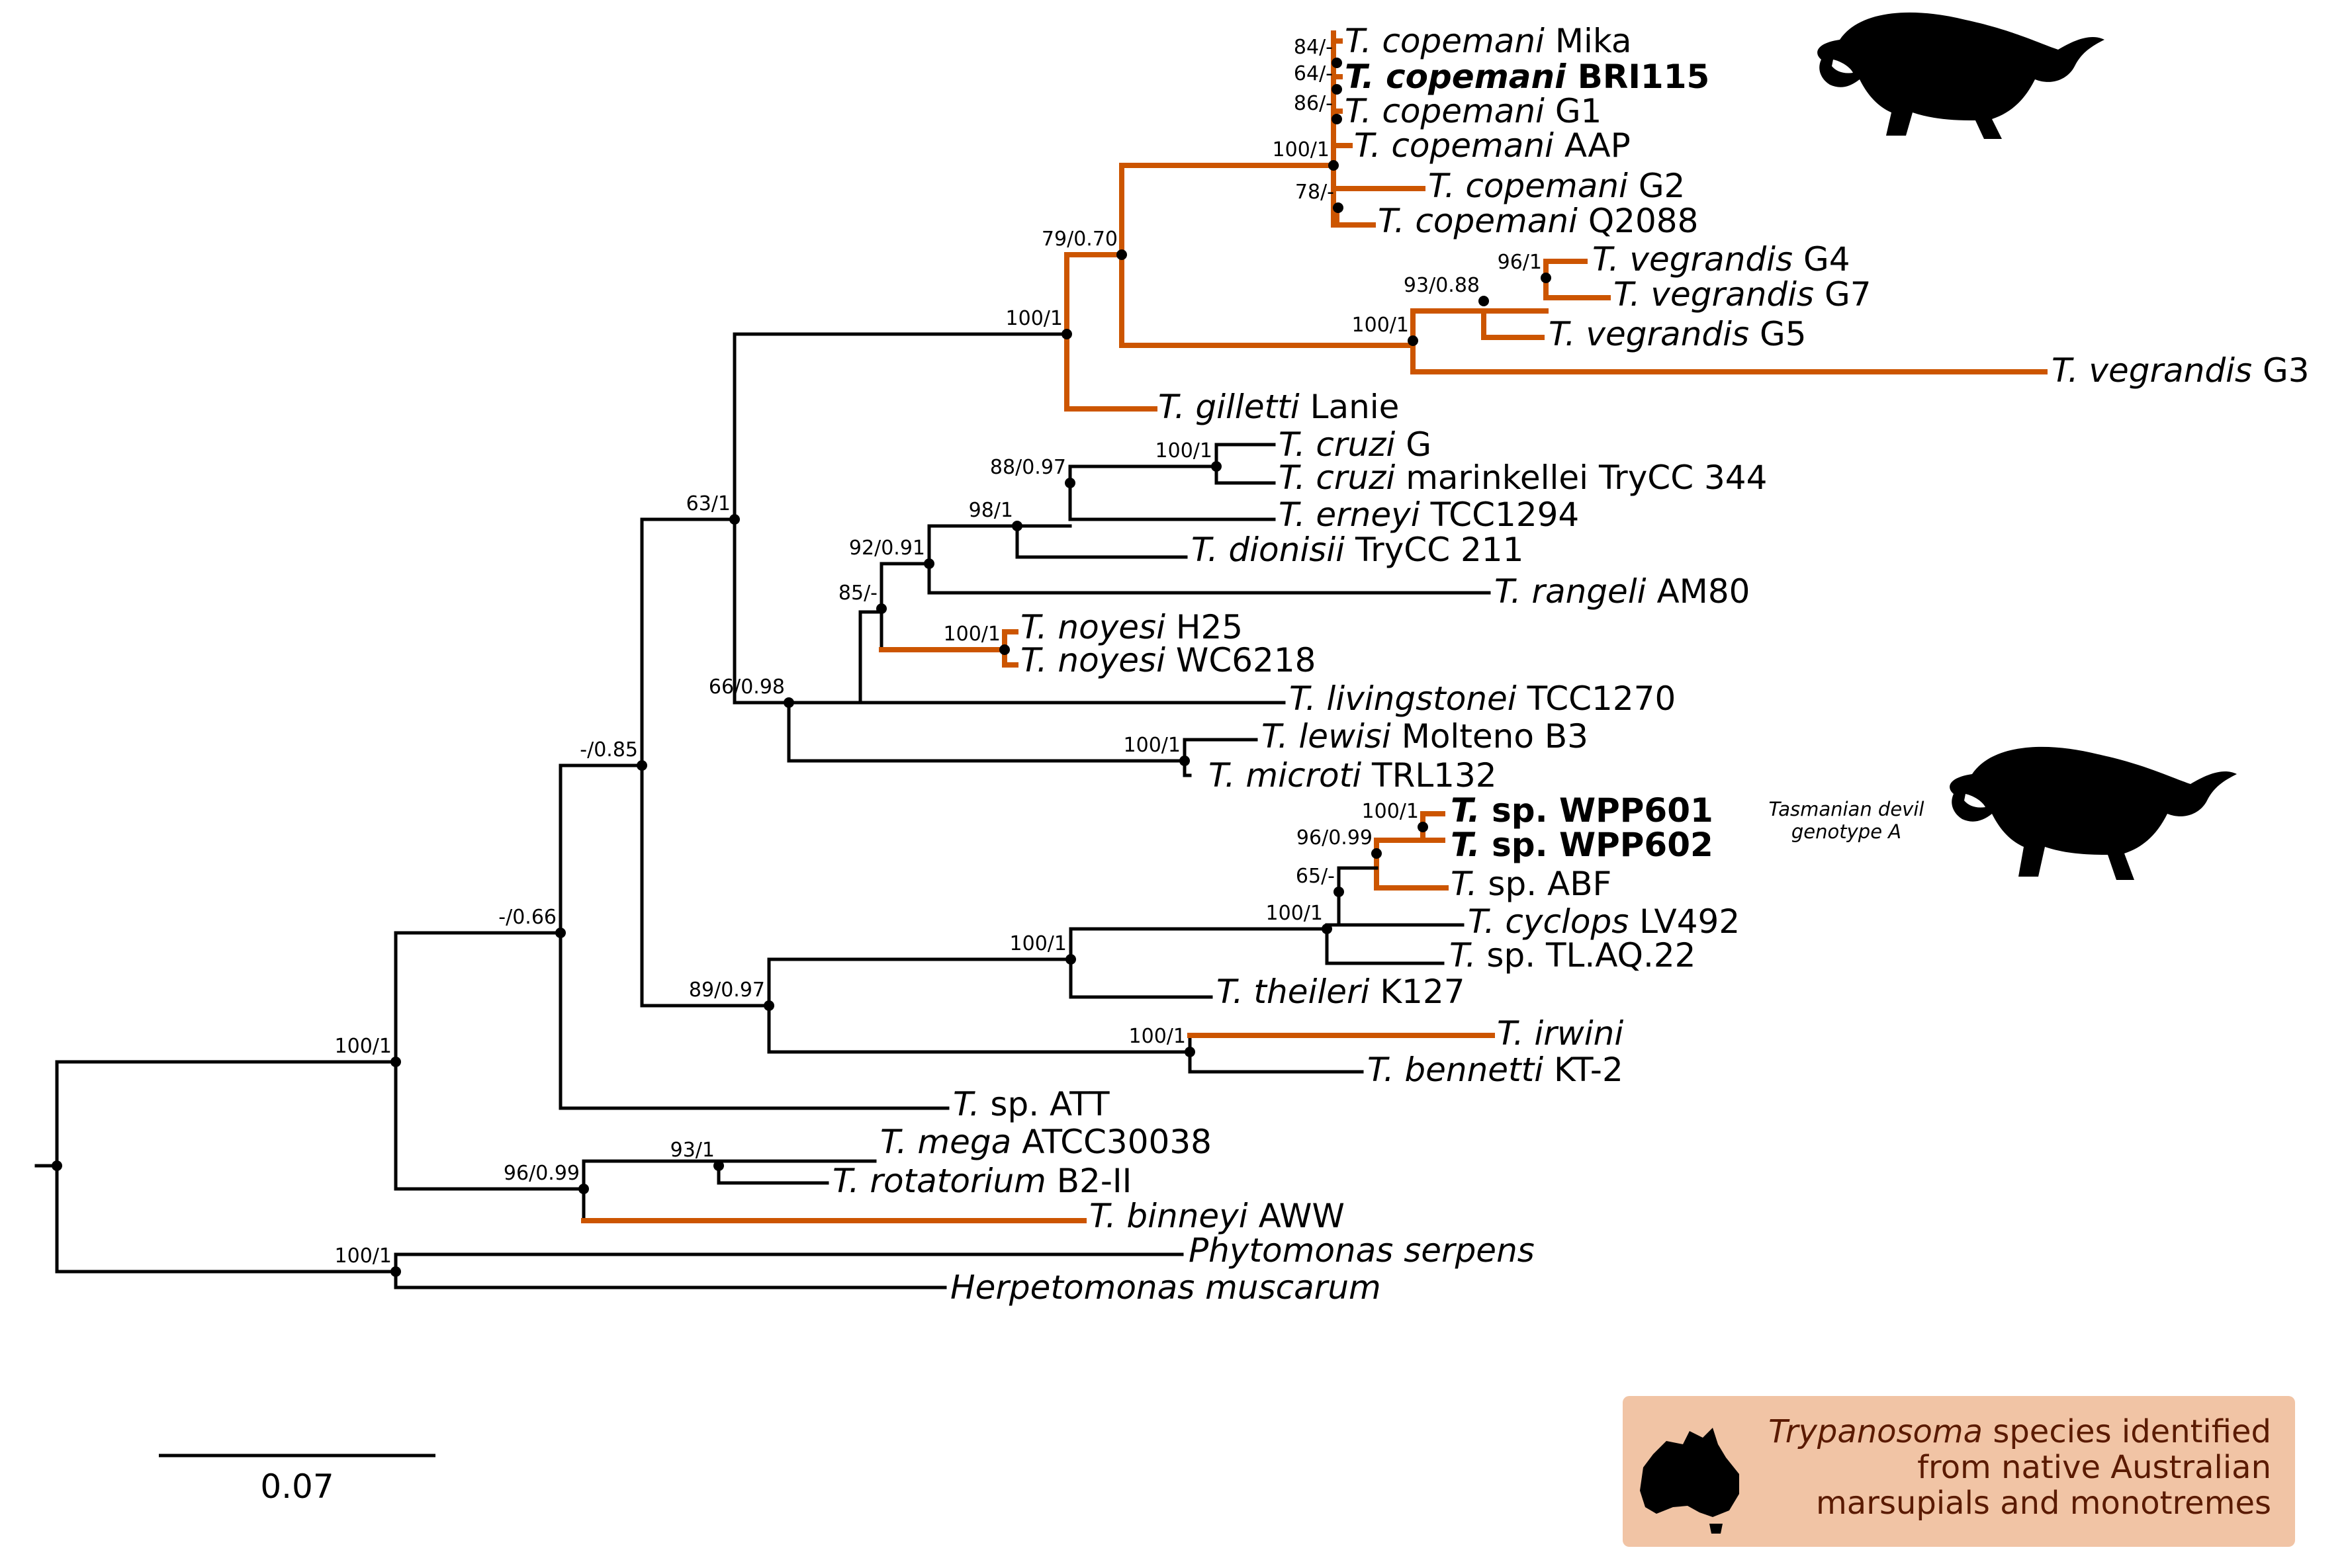  I want to click on tasmanian-devil-silhouette-top, so click(1960, 76).